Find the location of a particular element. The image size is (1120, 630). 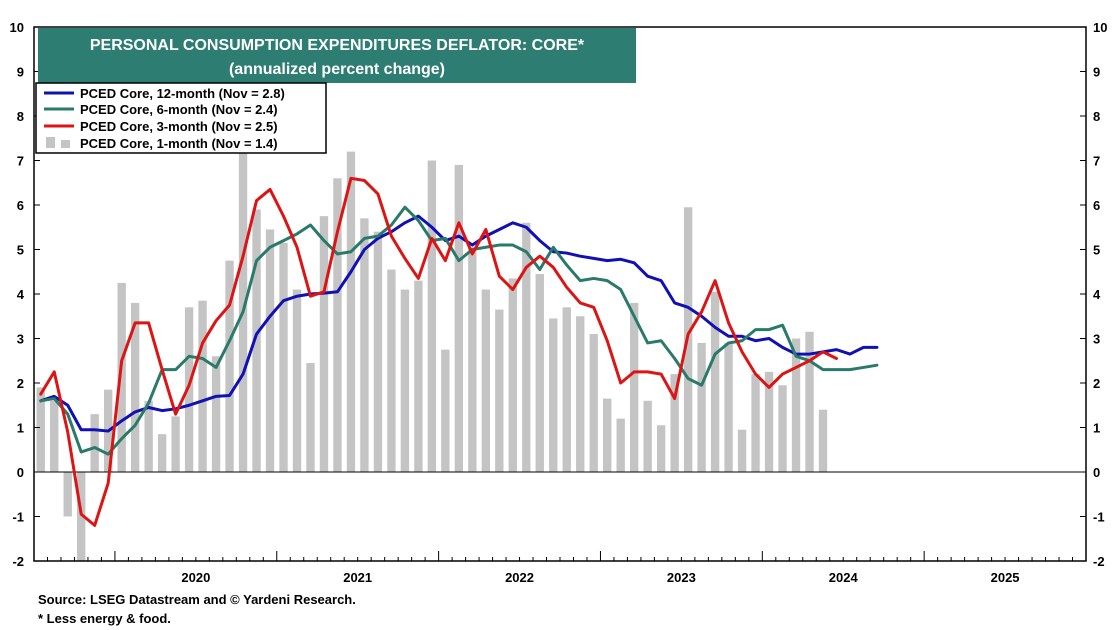

legend-box is located at coordinates (181, 118).